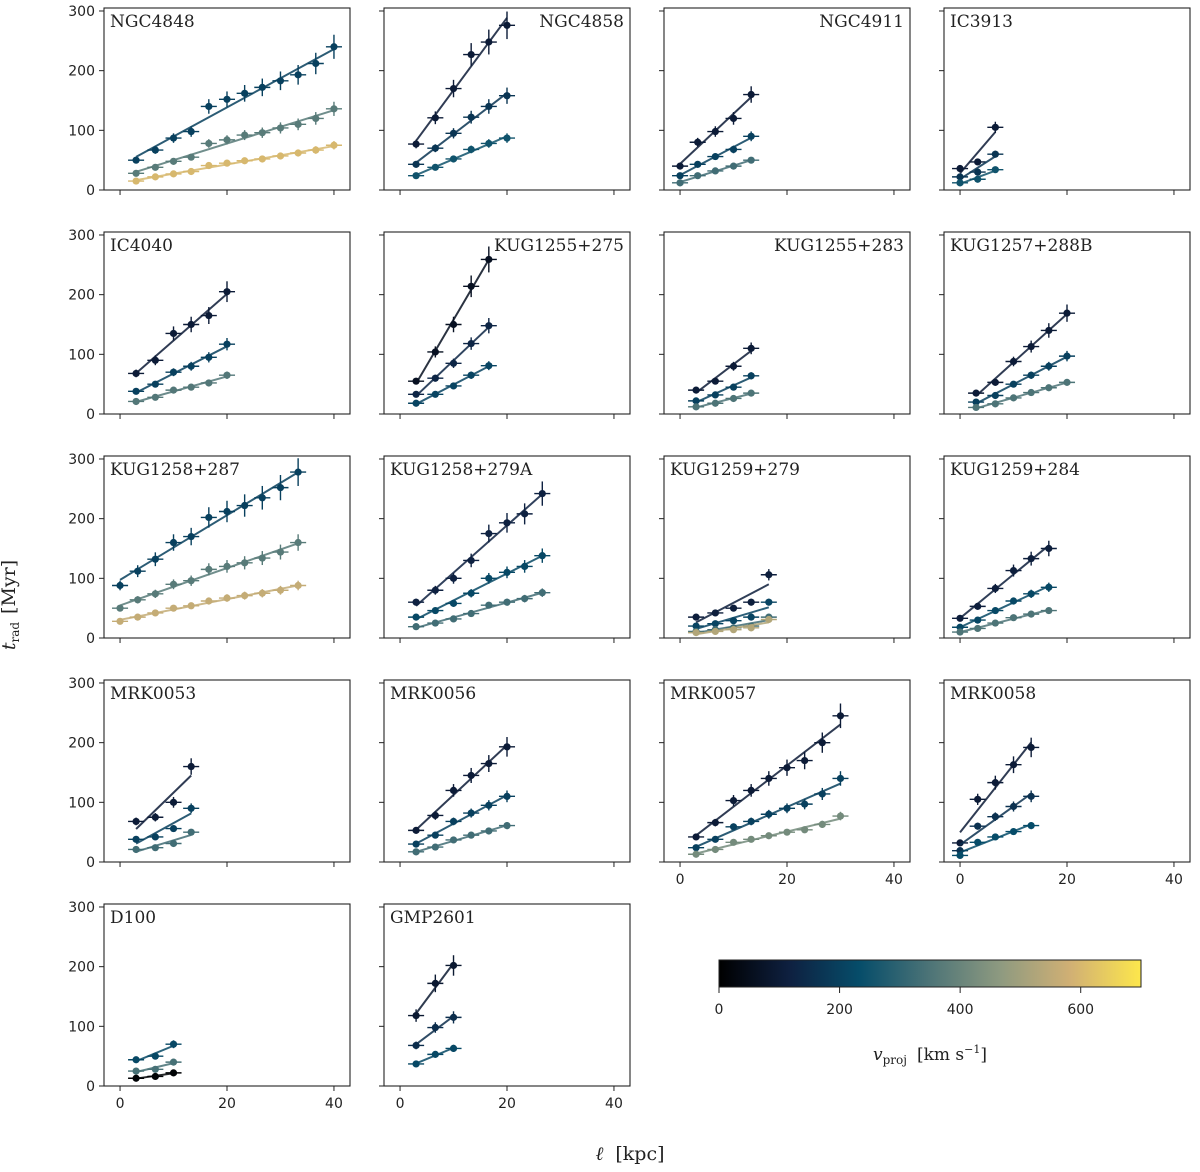  Describe the element at coordinates (227, 1104) in the screenshot. I see `x-tick-label: 20` at that location.